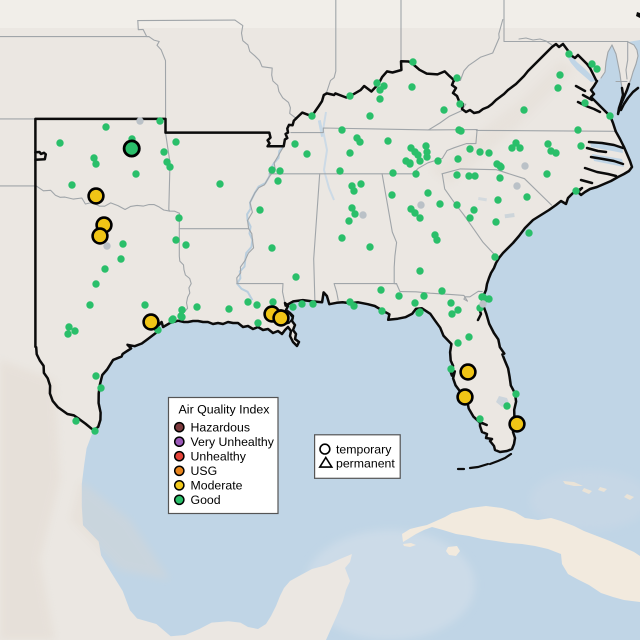 The image size is (640, 640). Describe the element at coordinates (206, 500) in the screenshot. I see `svg-text: Good` at that location.